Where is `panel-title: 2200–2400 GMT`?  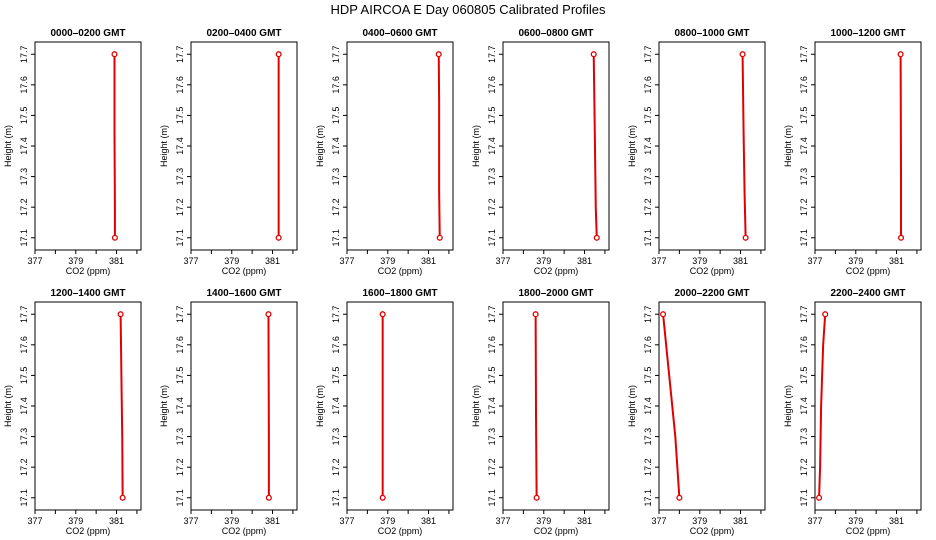 panel-title: 2200–2400 GMT is located at coordinates (867, 293).